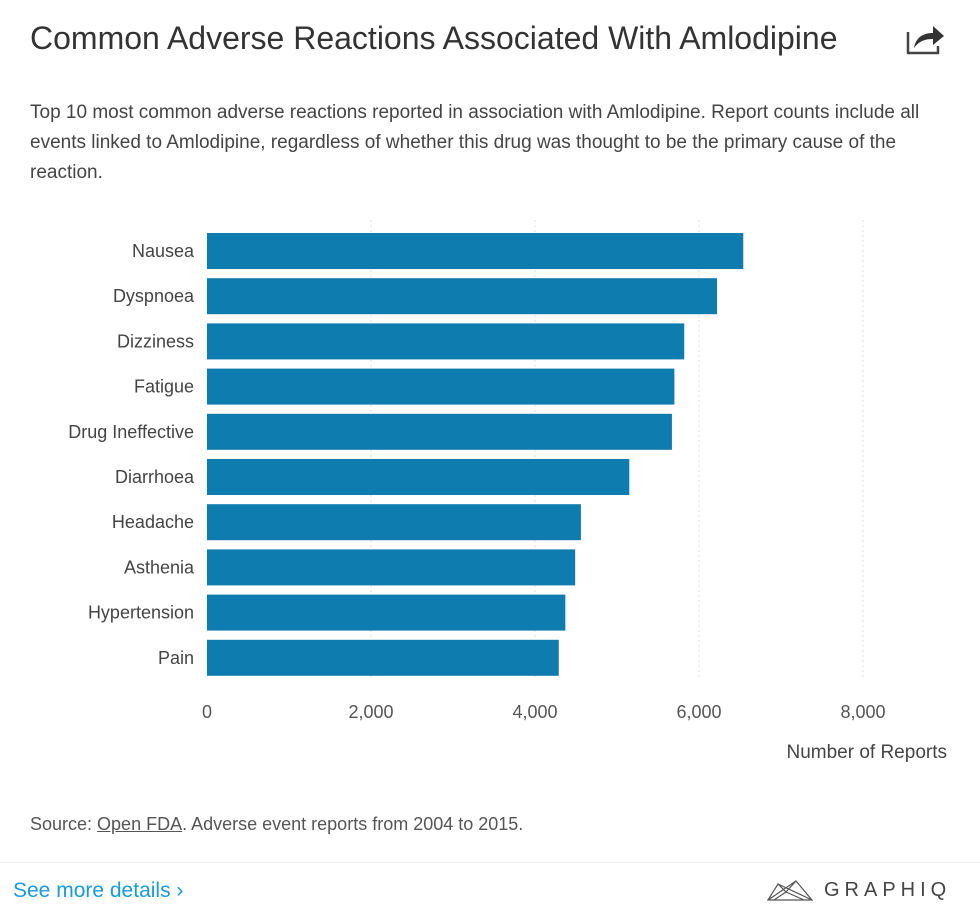 Image resolution: width=980 pixels, height=920 pixels. What do you see at coordinates (383, 657) in the screenshot?
I see `bar-pain` at bounding box center [383, 657].